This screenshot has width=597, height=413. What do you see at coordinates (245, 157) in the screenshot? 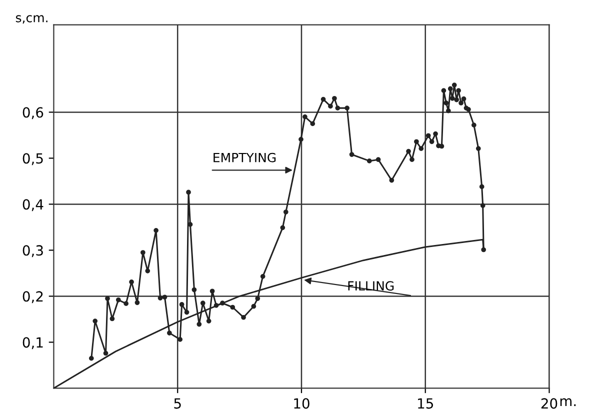
I see `annotation: EMPTYING` at bounding box center [245, 157].